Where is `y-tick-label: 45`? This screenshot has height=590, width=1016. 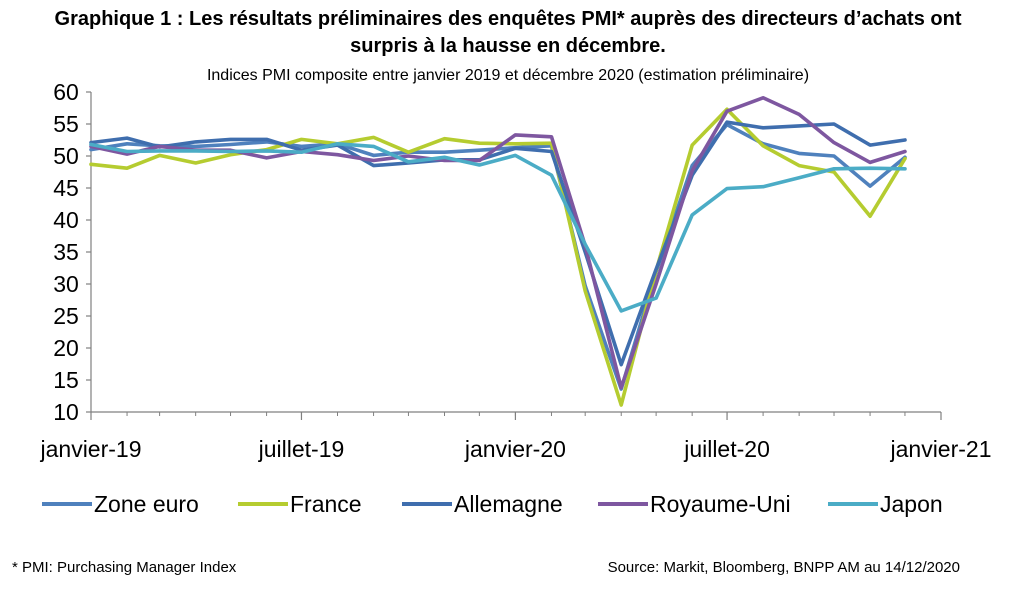
y-tick-label: 45 is located at coordinates (66, 188).